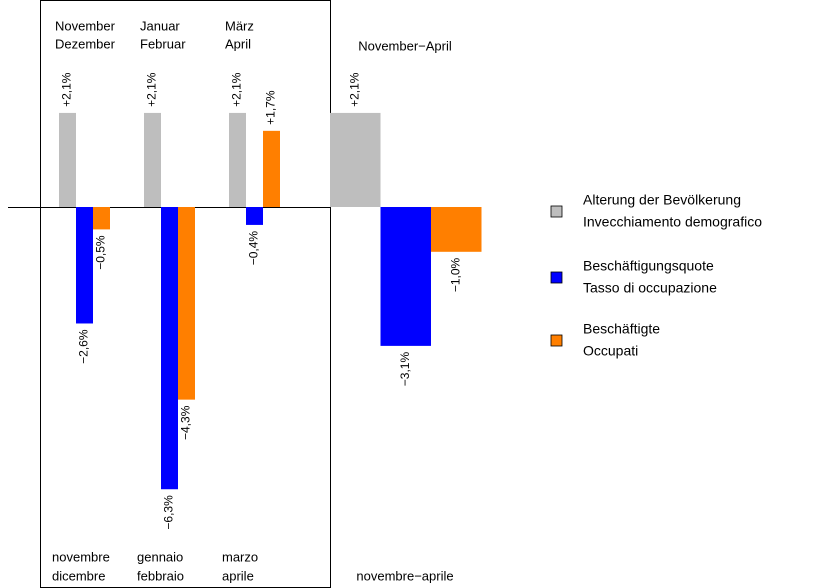 The width and height of the screenshot is (840, 588). Describe the element at coordinates (160, 575) in the screenshot. I see `category-label-it: febbraio` at that location.